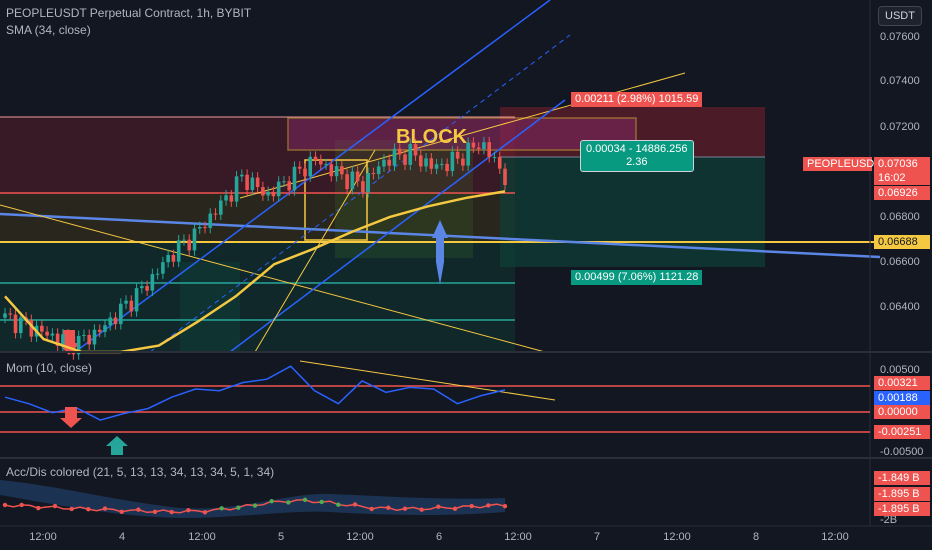 This screenshot has width=932, height=550. What do you see at coordinates (902, 164) in the screenshot?
I see `last-price-tag: 0.07036` at bounding box center [902, 164].